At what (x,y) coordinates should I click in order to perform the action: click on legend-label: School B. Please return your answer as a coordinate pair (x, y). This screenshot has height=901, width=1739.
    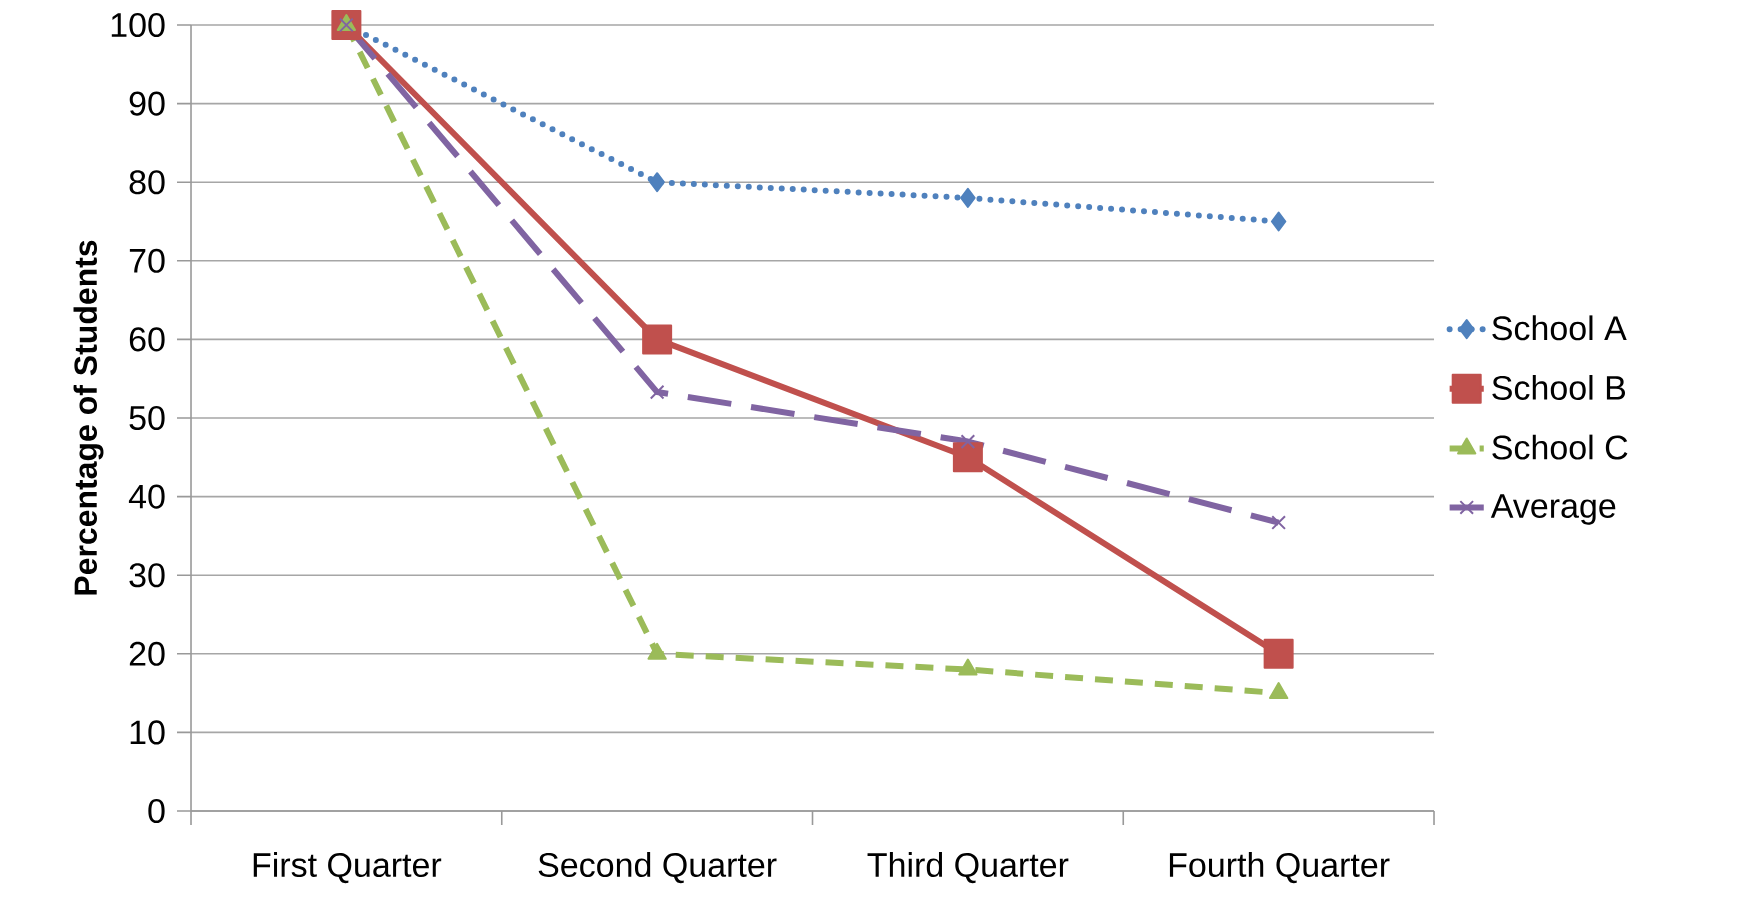
    Looking at the image, I should click on (1559, 387).